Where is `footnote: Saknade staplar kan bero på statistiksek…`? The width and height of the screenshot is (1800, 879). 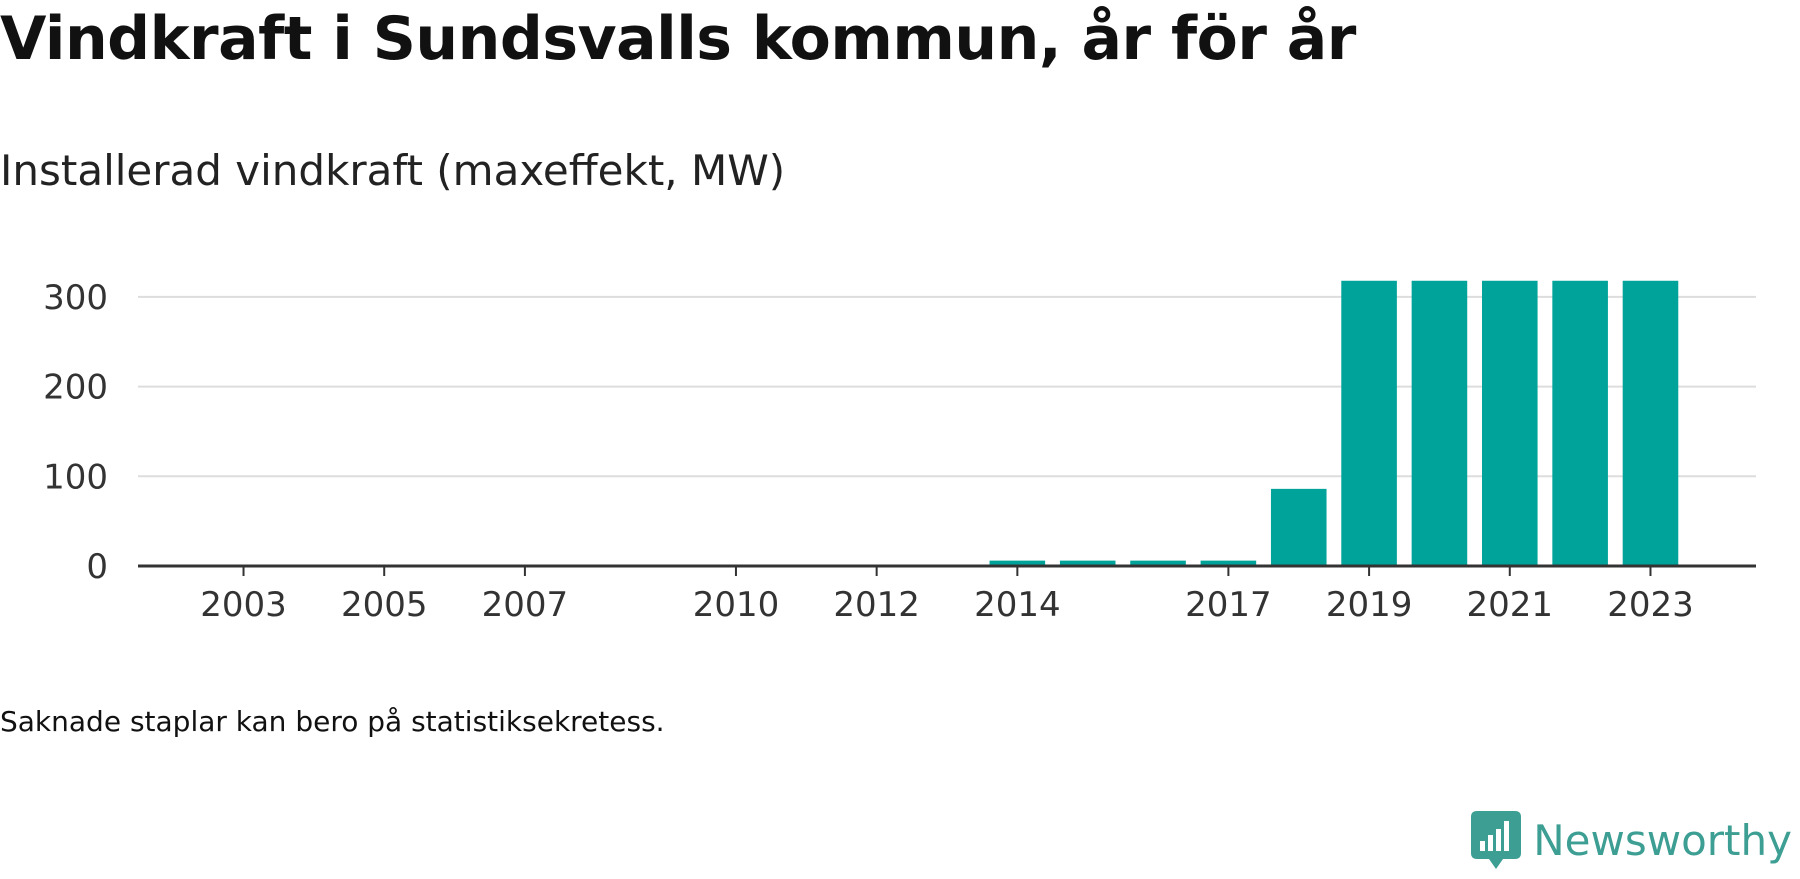
footnote: Saknade staplar kan bero på statistiksek… is located at coordinates (332, 721).